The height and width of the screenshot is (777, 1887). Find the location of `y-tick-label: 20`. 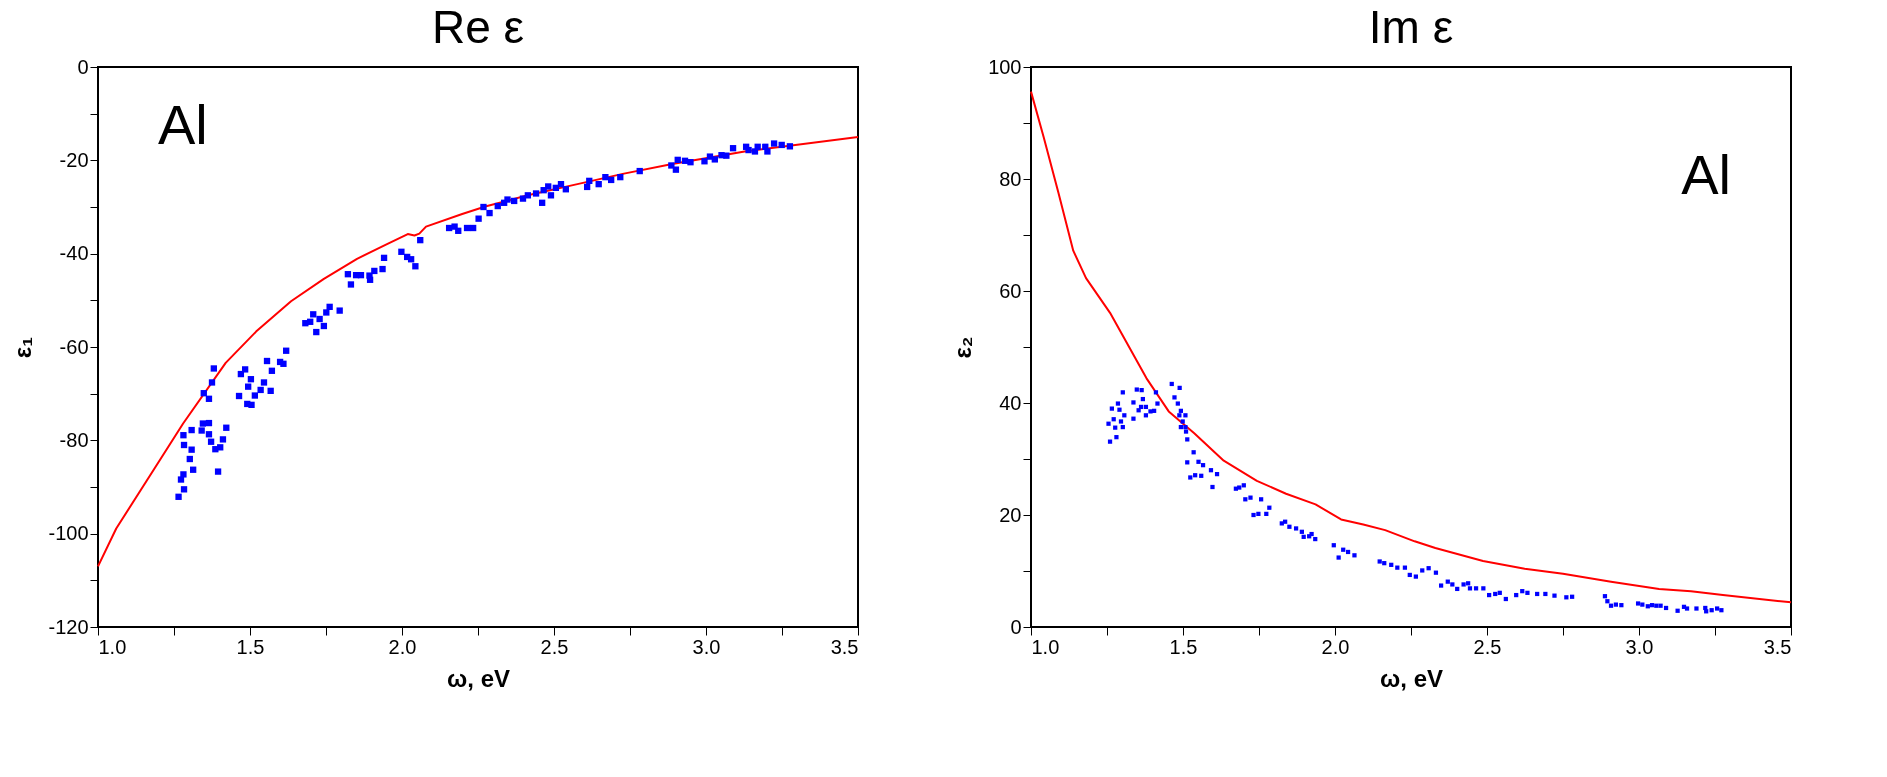

y-tick-label: 20 is located at coordinates (1010, 514).